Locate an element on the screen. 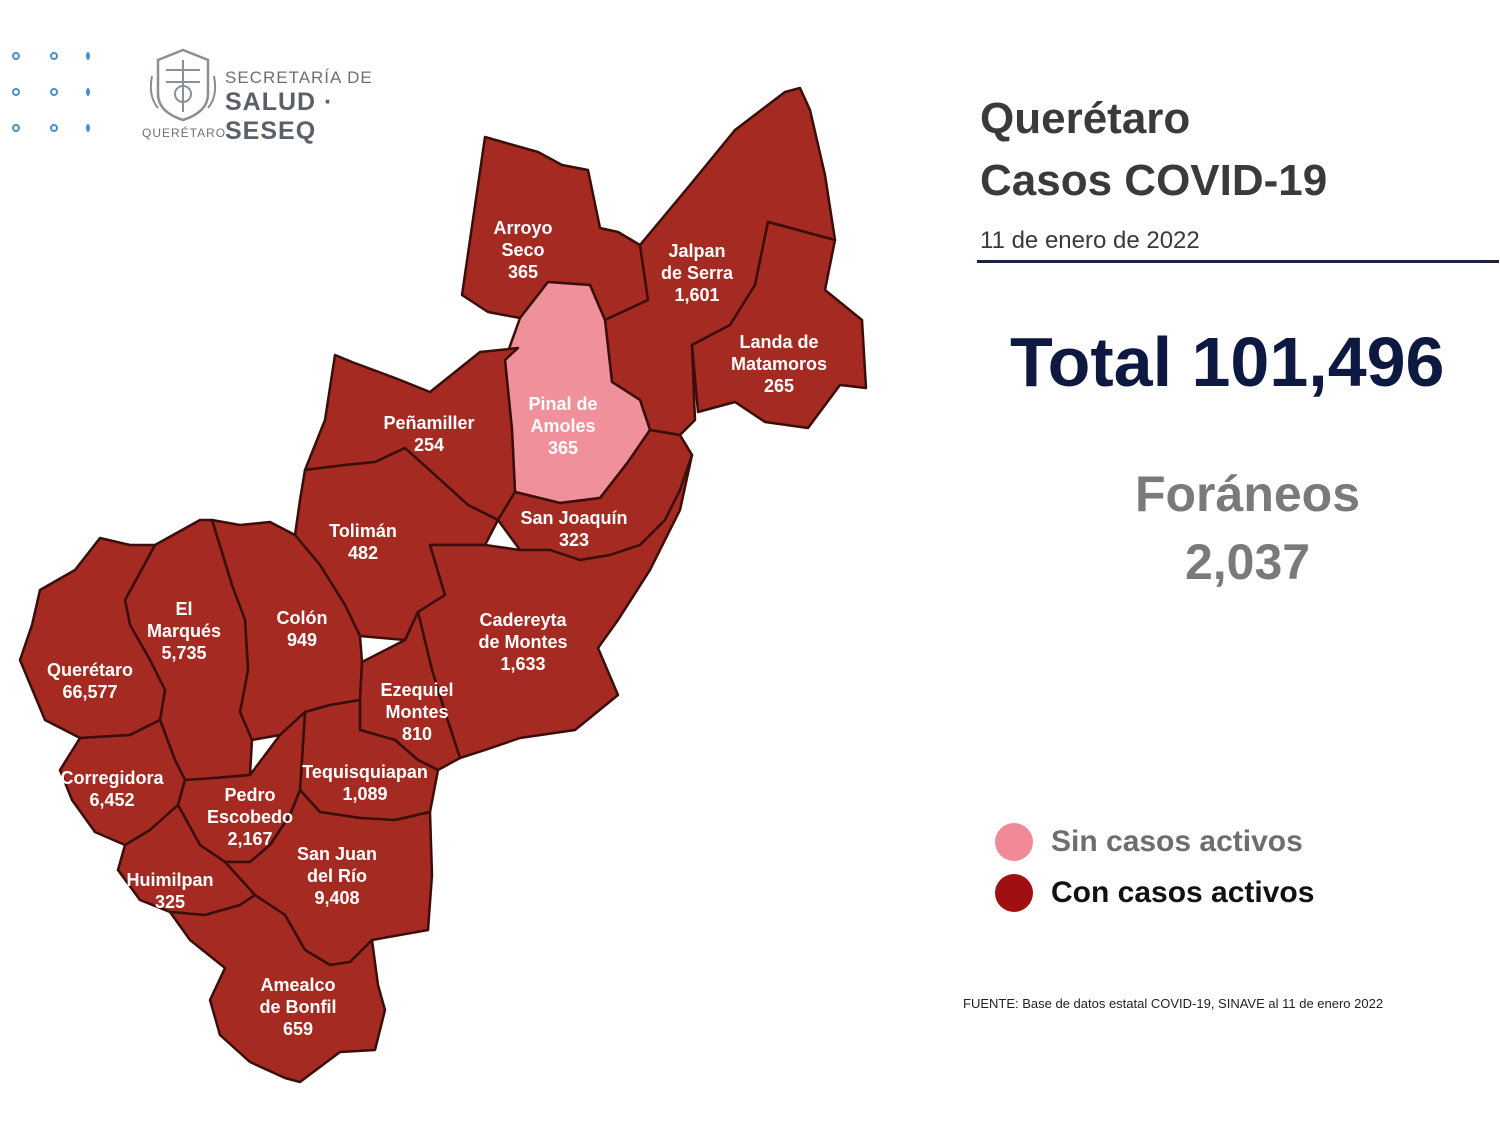  municipality-name: de Serra is located at coordinates (697, 273).